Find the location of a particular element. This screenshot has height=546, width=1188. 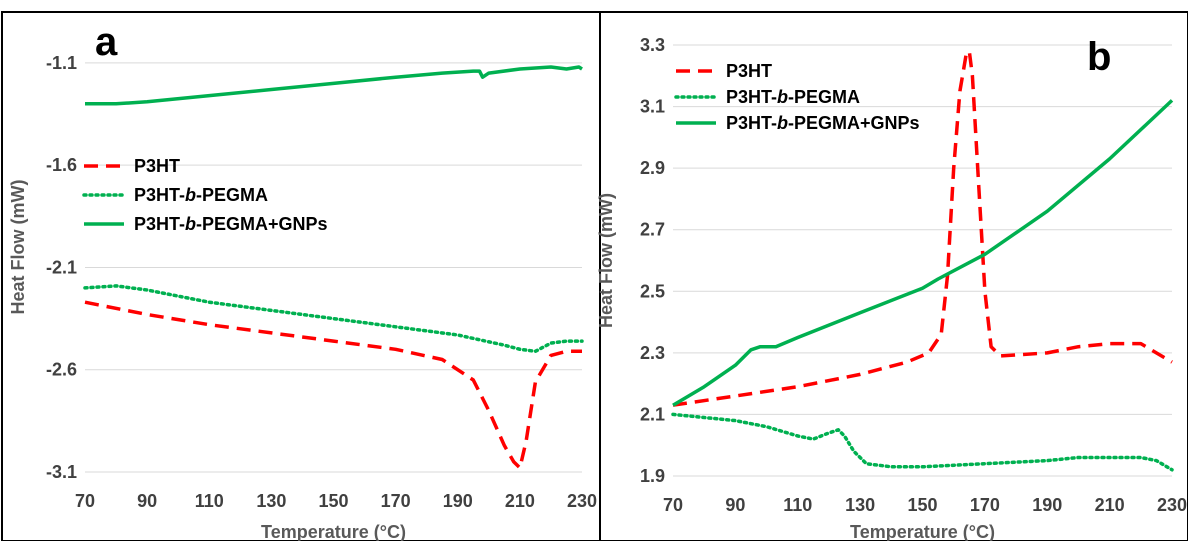

series-line-p3ht-b-pegma-gnps is located at coordinates (334, 85).